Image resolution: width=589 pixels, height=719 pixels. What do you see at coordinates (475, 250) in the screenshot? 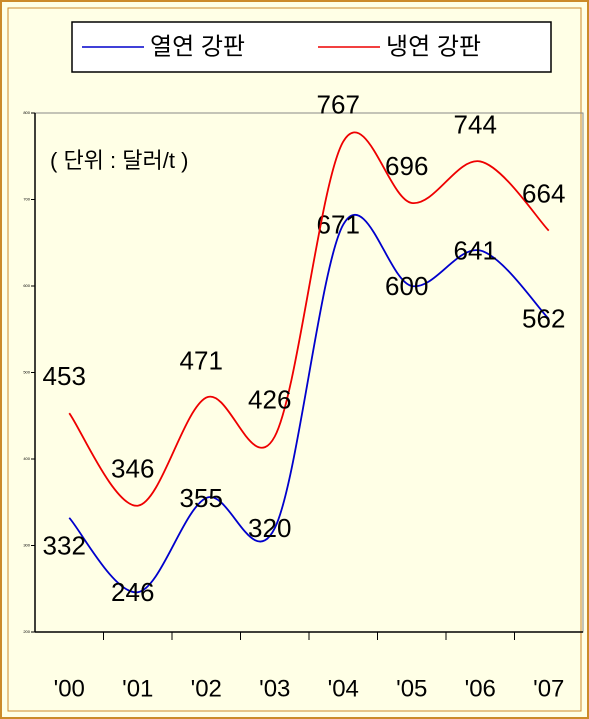
I see `data-label: 641` at bounding box center [475, 250].